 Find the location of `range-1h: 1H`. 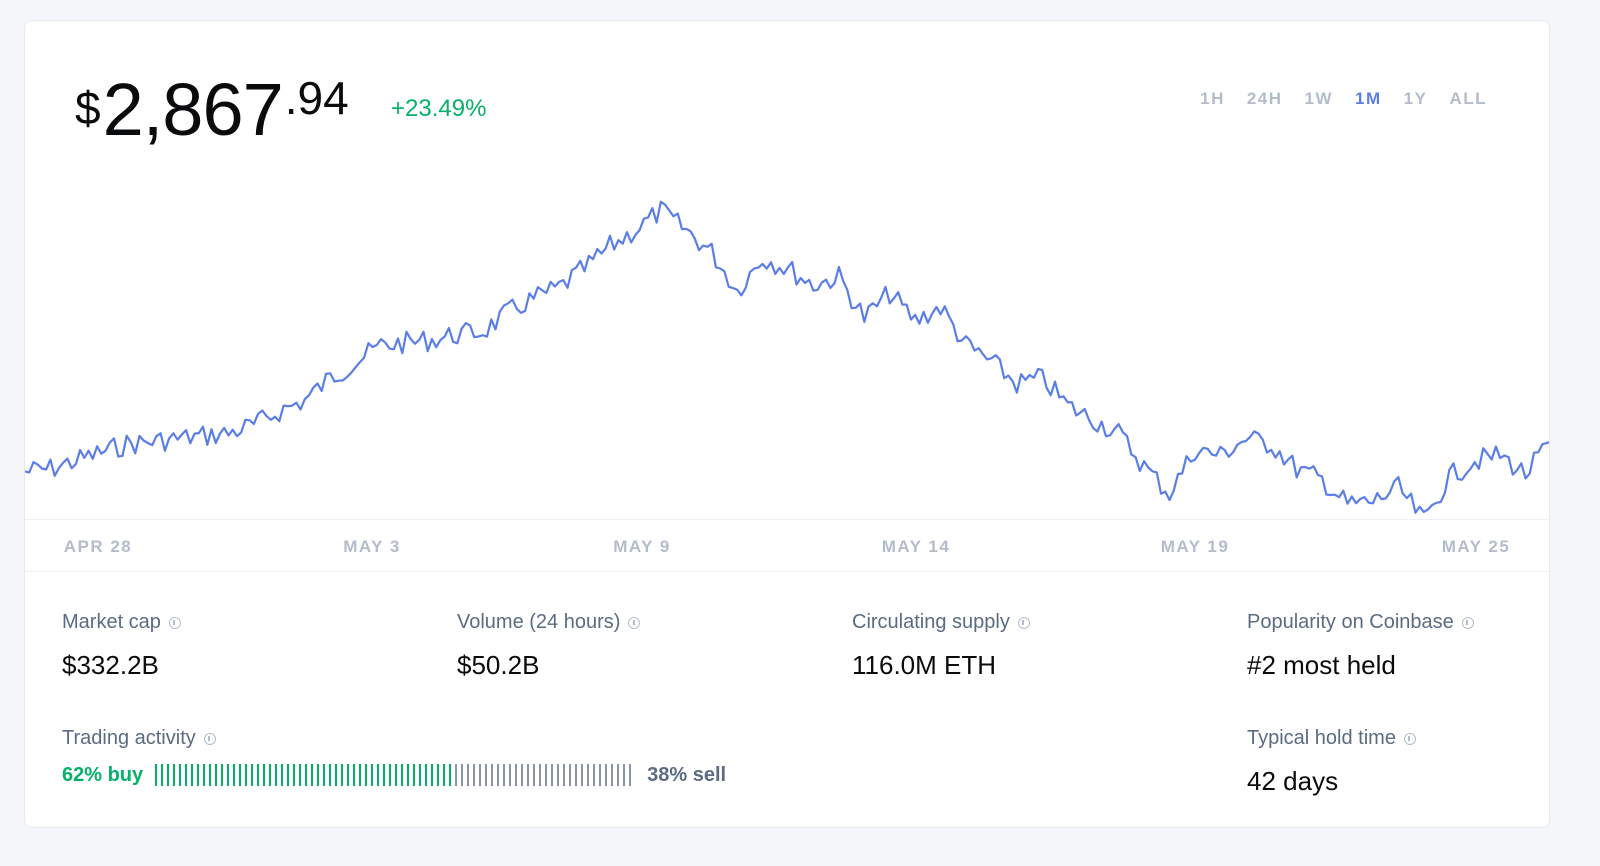

range-1h: 1H is located at coordinates (1212, 98).